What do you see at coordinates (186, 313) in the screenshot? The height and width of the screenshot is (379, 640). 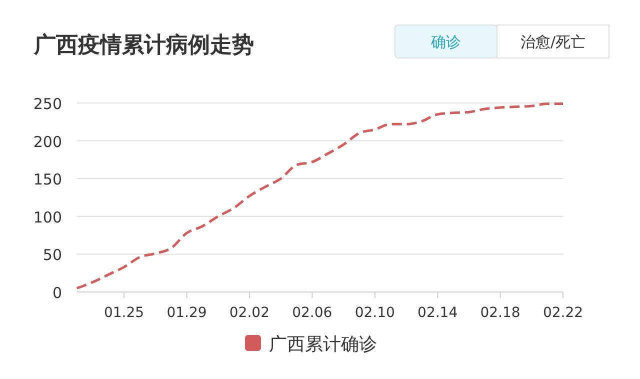 I see `x-tick-label: 01.29` at bounding box center [186, 313].